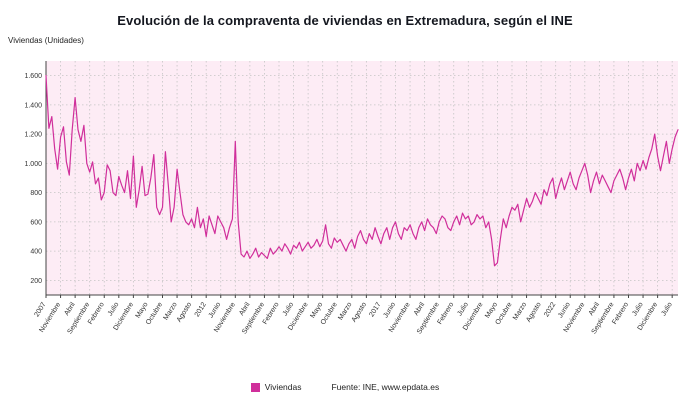 The width and height of the screenshot is (690, 406). Describe the element at coordinates (201, 309) in the screenshot. I see `x-tick-label: 2012` at that location.